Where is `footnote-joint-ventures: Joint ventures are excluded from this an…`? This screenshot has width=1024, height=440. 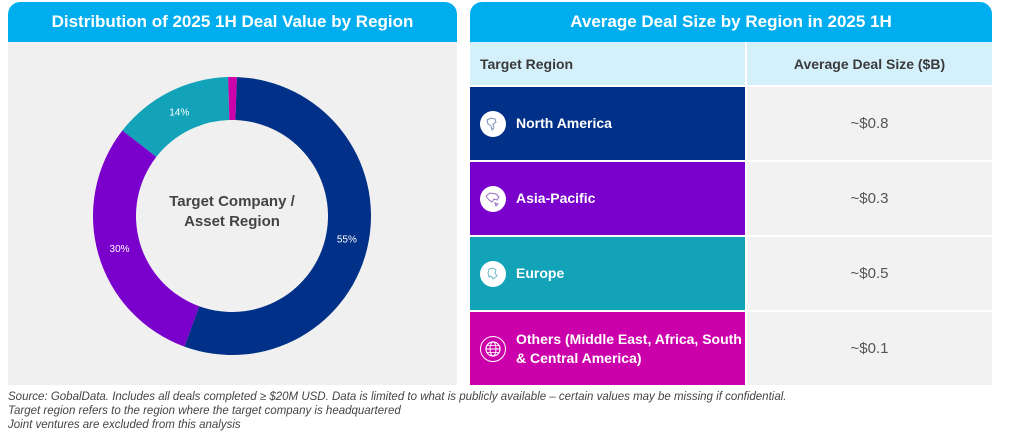 footnote-joint-ventures: Joint ventures are excluded from this an… is located at coordinates (124, 425).